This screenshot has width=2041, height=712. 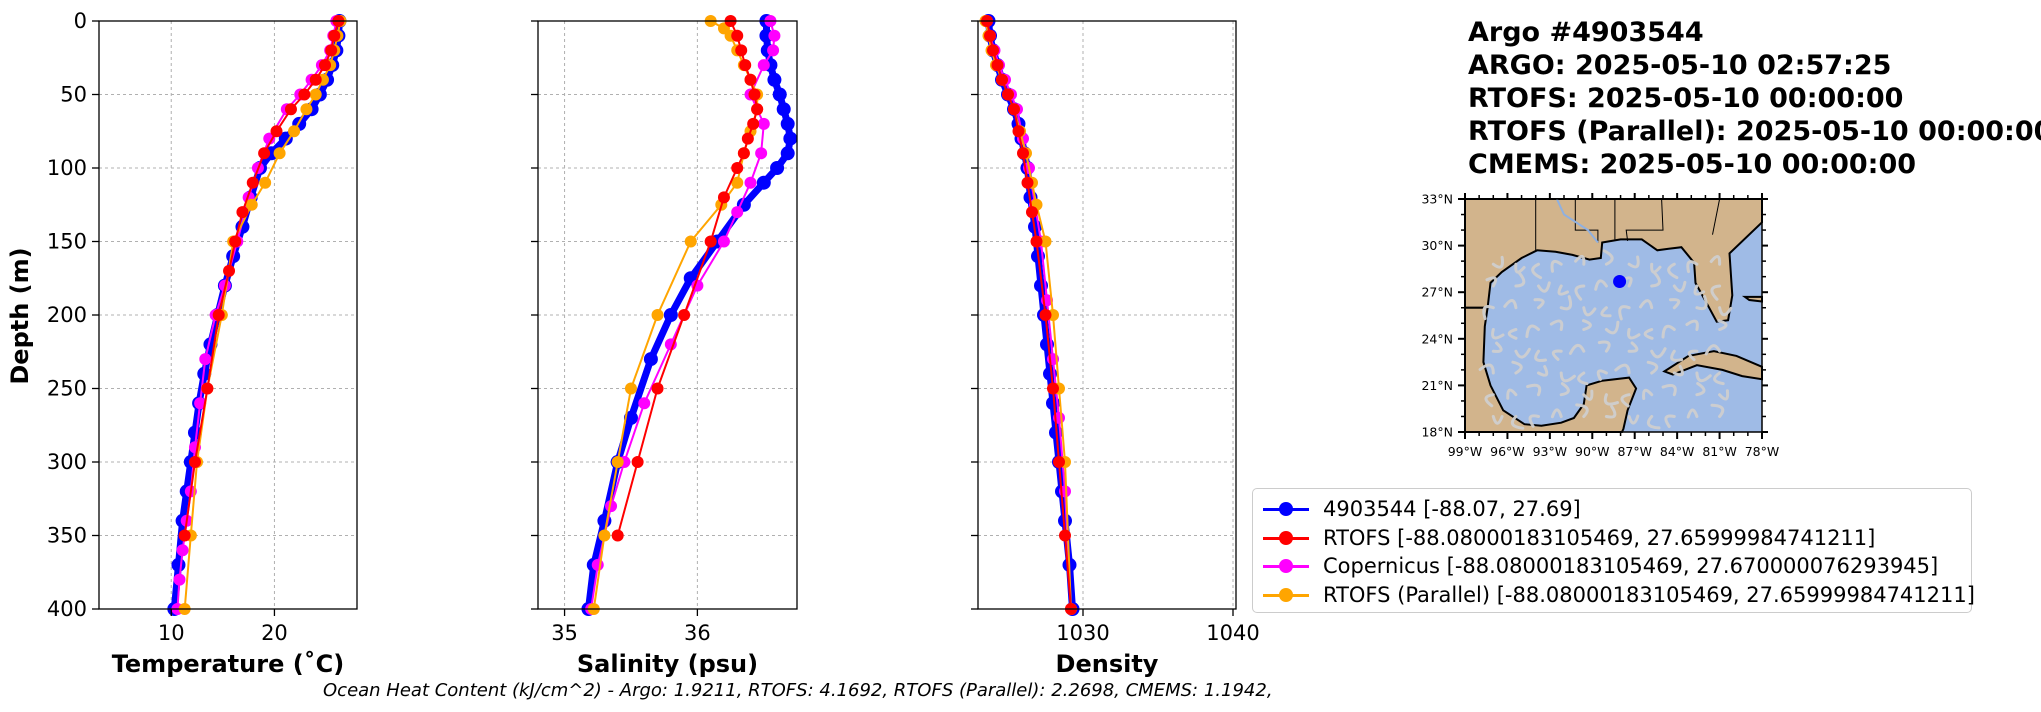 What do you see at coordinates (67, 242) in the screenshot?
I see `y-tick-label: 150` at bounding box center [67, 242].